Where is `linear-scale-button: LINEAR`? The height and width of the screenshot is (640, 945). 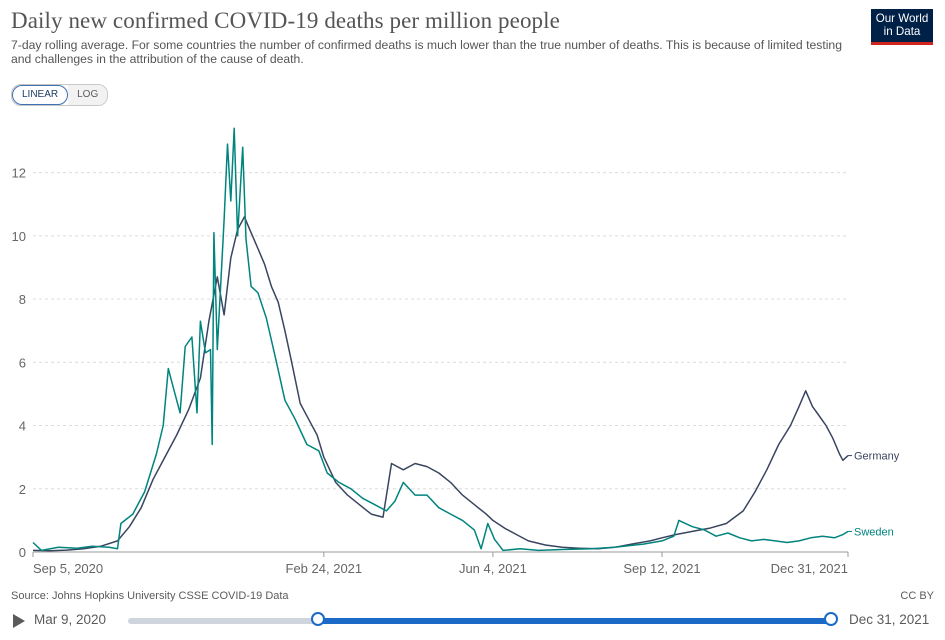 linear-scale-button: LINEAR is located at coordinates (40, 95).